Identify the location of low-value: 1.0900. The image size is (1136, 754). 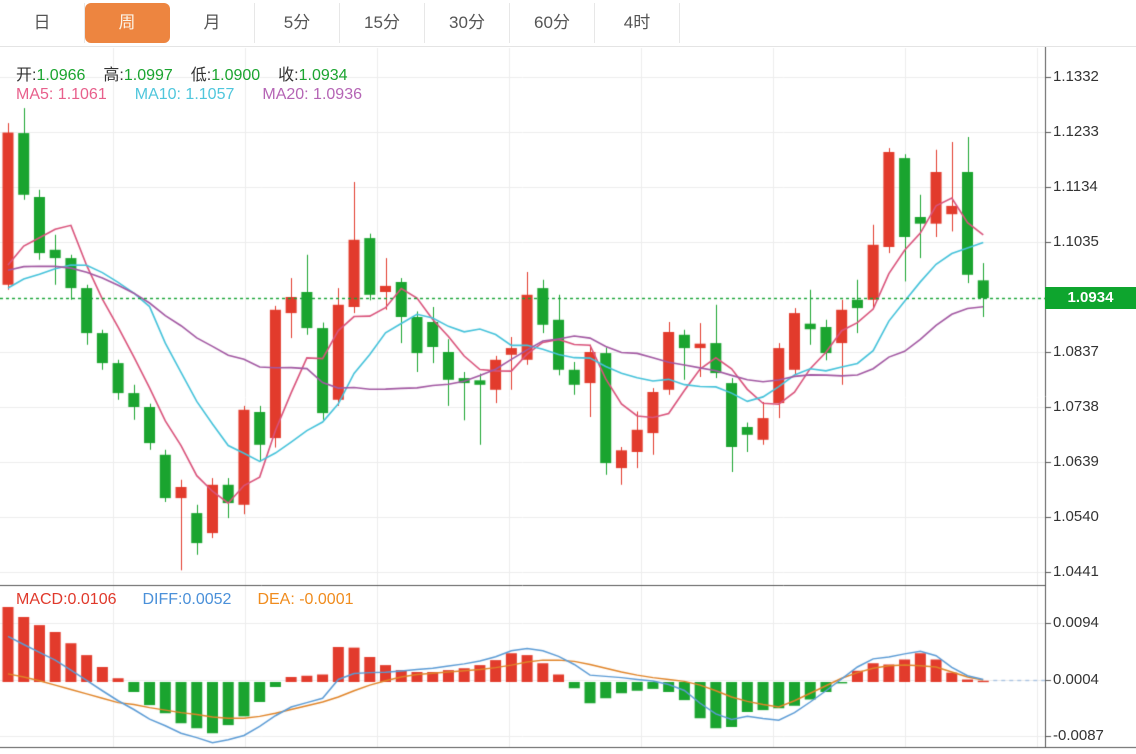
(236, 75).